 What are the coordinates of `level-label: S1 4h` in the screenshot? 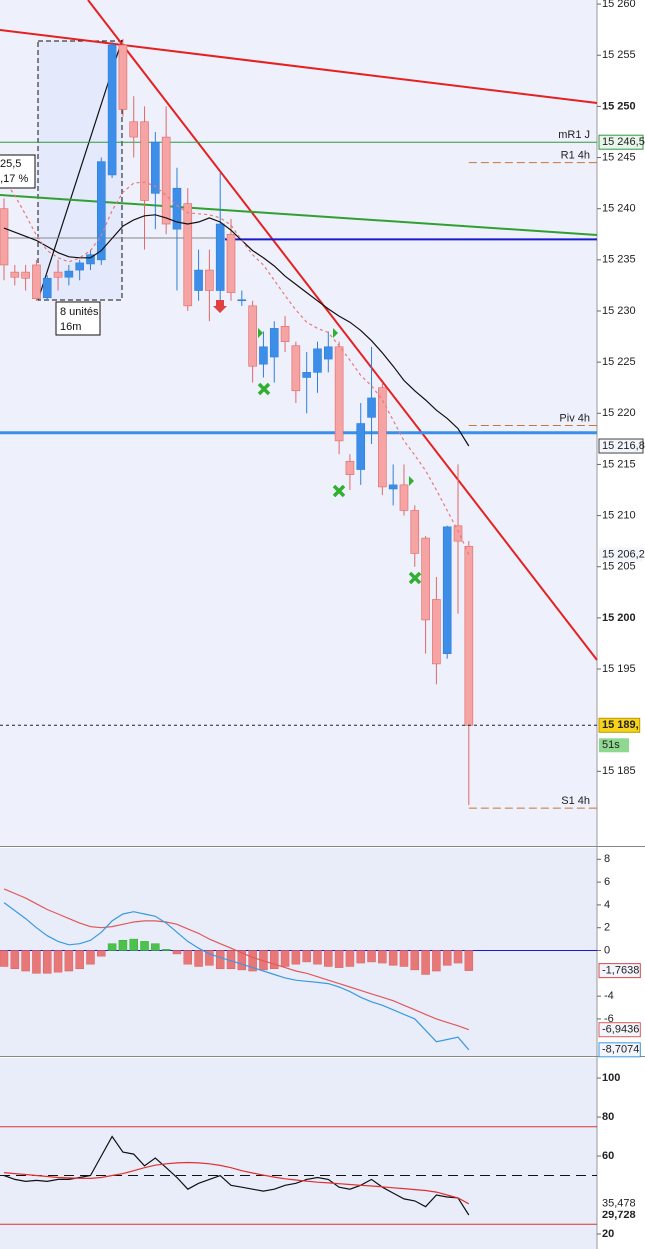 It's located at (575, 801).